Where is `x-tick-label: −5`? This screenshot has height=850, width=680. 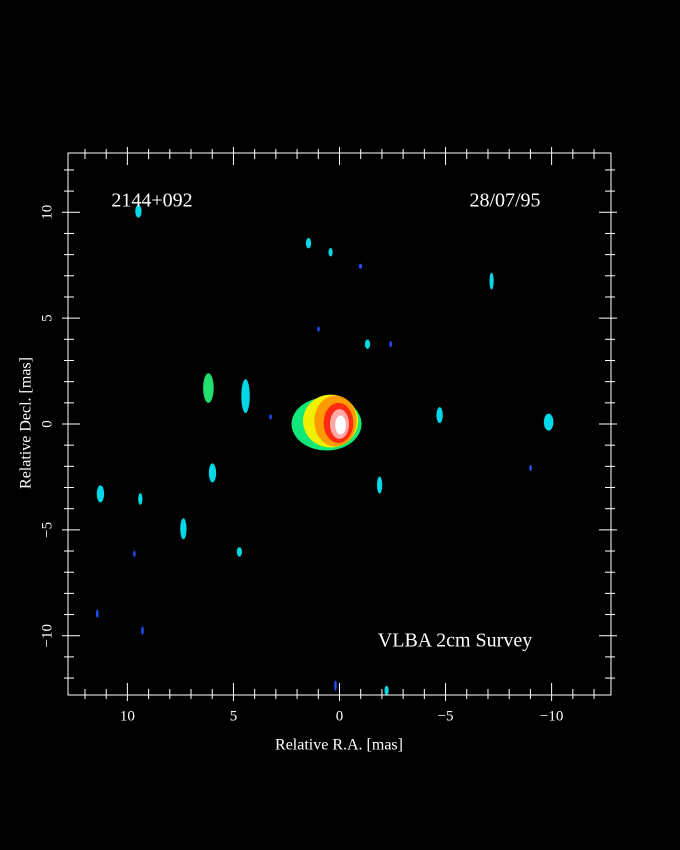 x-tick-label: −5 is located at coordinates (446, 716).